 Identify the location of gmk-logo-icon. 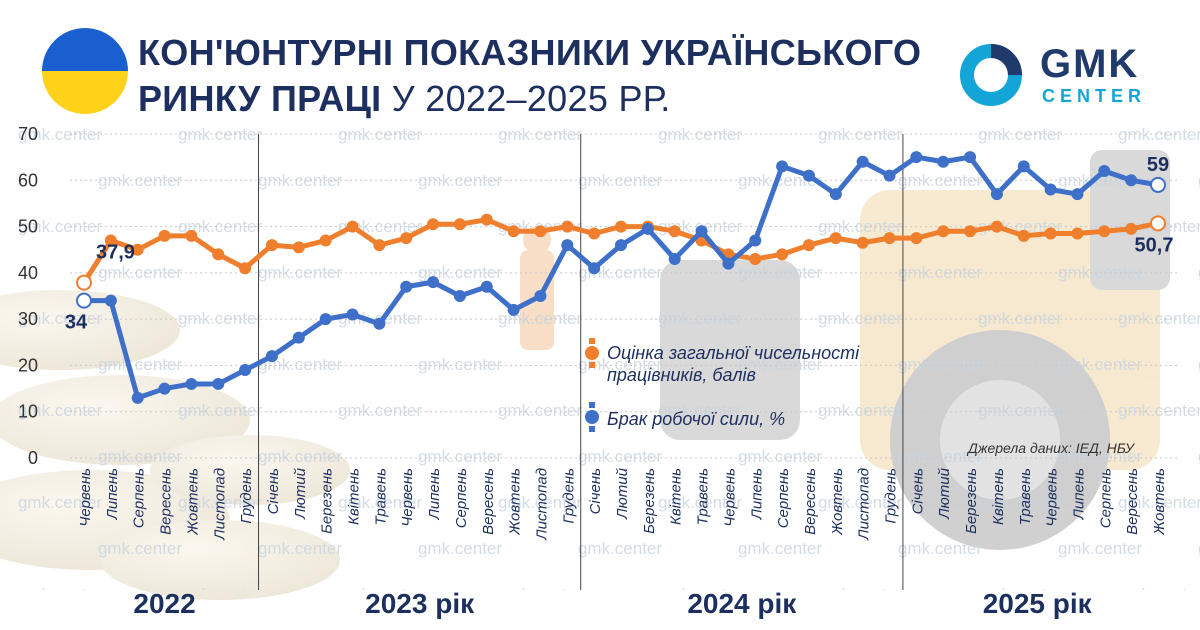
(991, 75).